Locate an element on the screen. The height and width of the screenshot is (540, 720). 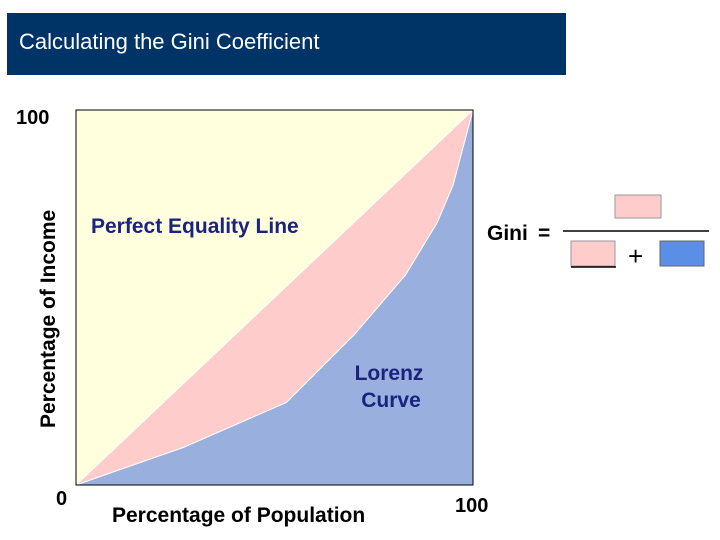
page-title: Calculating the Gini Coefficient is located at coordinates (169, 41).